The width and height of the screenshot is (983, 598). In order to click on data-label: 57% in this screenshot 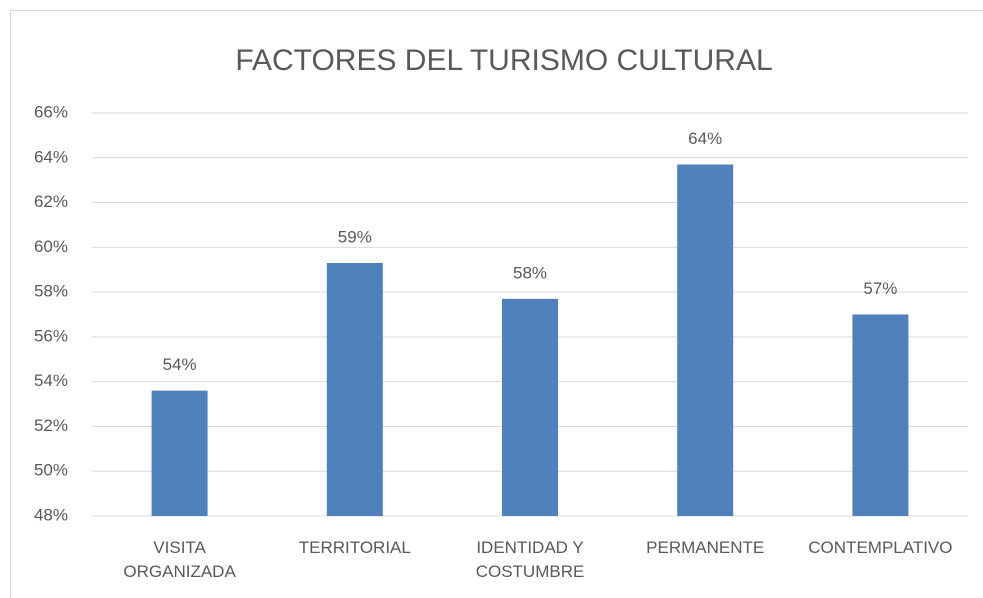, I will do `click(880, 288)`.